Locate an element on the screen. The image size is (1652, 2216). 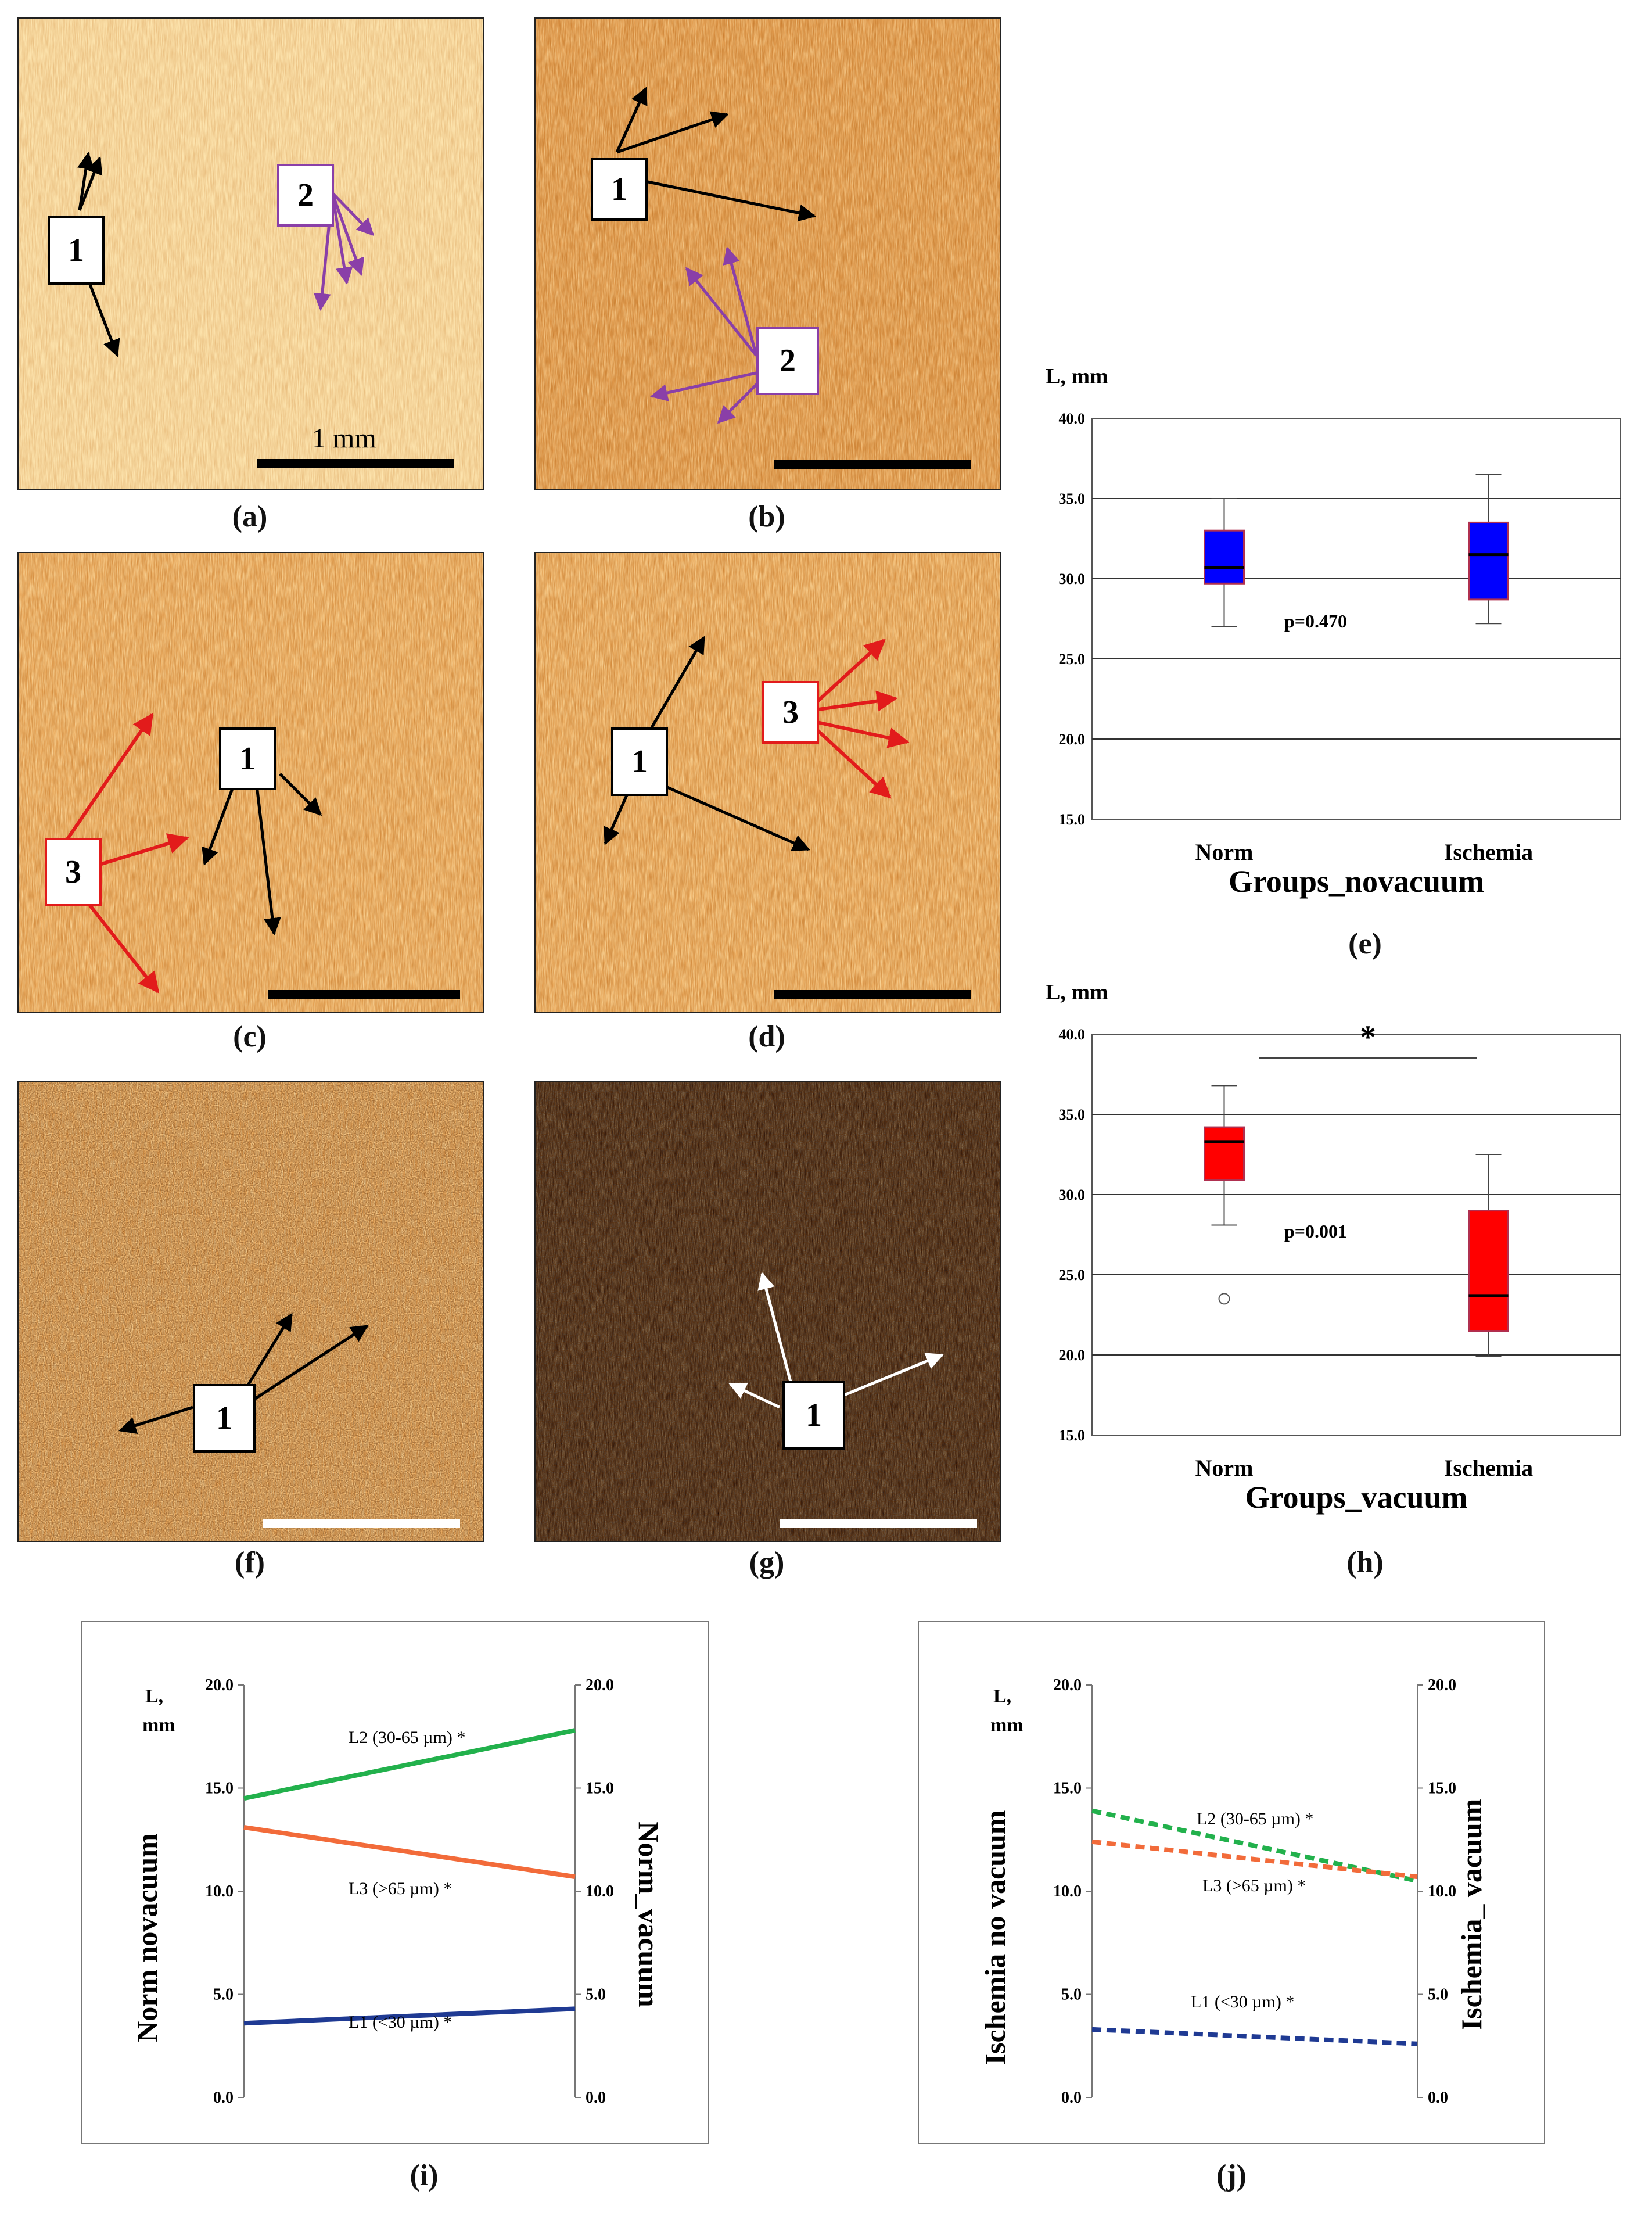
panel-caption-e: (e) is located at coordinates (1365, 944).